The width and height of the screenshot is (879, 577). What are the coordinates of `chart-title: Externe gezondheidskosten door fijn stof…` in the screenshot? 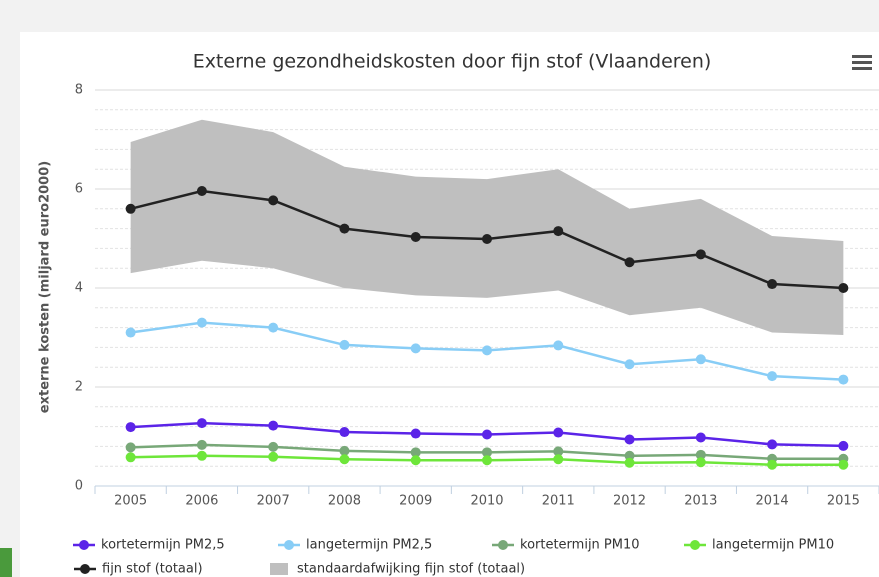 It's located at (452, 62).